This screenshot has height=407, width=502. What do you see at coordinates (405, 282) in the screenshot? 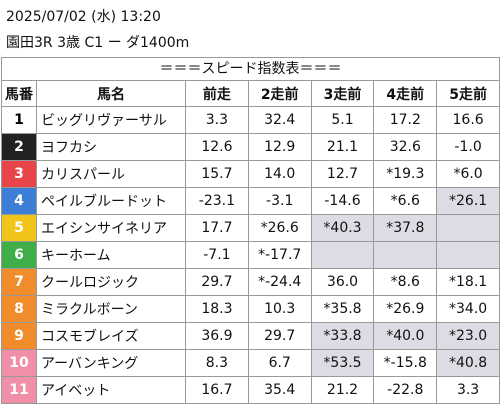
I see `speed-cell: *8.6` at bounding box center [405, 282].